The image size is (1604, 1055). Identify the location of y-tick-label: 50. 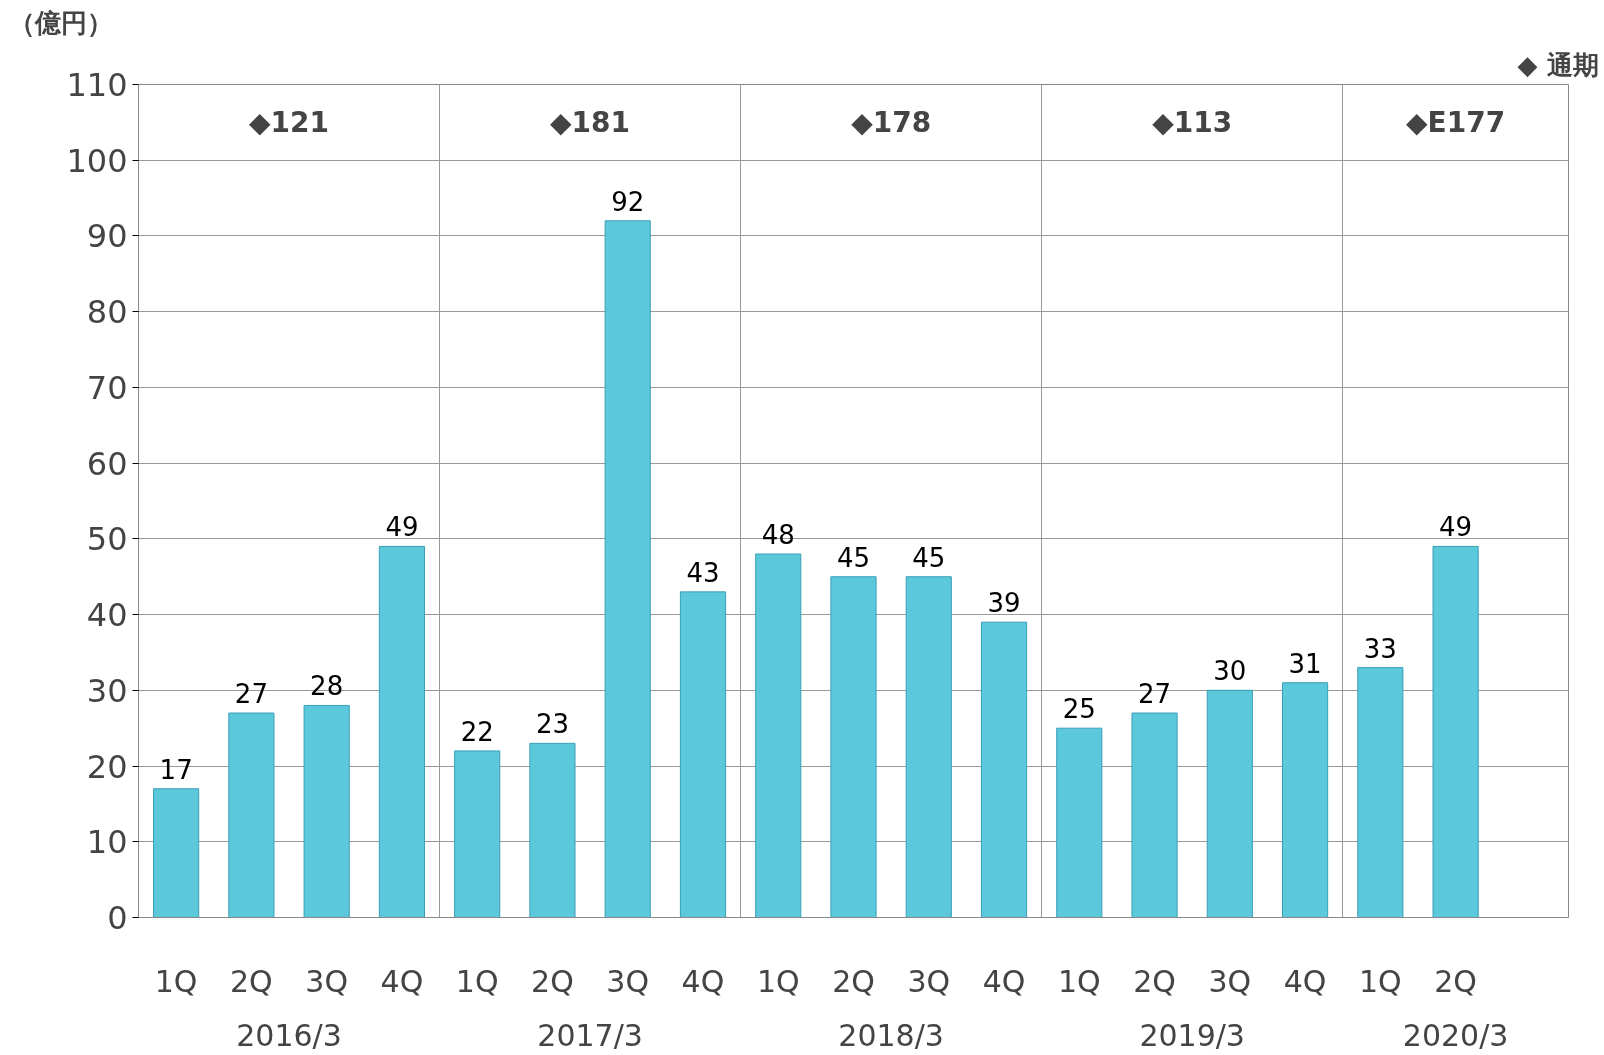
(107, 539).